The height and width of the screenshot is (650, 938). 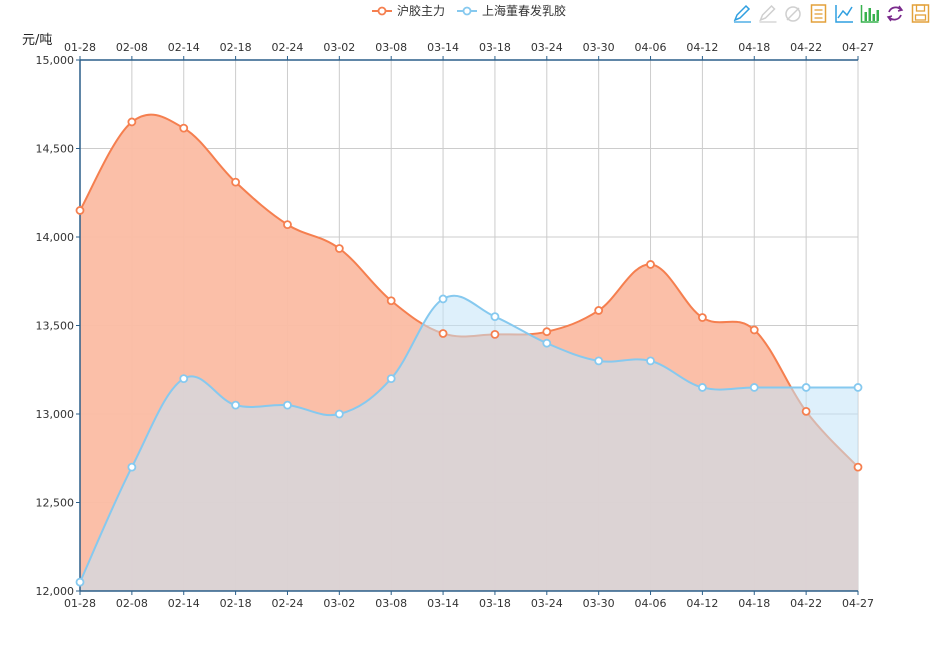 What do you see at coordinates (132, 47) in the screenshot?
I see `x-tick-label-top: 02-08` at bounding box center [132, 47].